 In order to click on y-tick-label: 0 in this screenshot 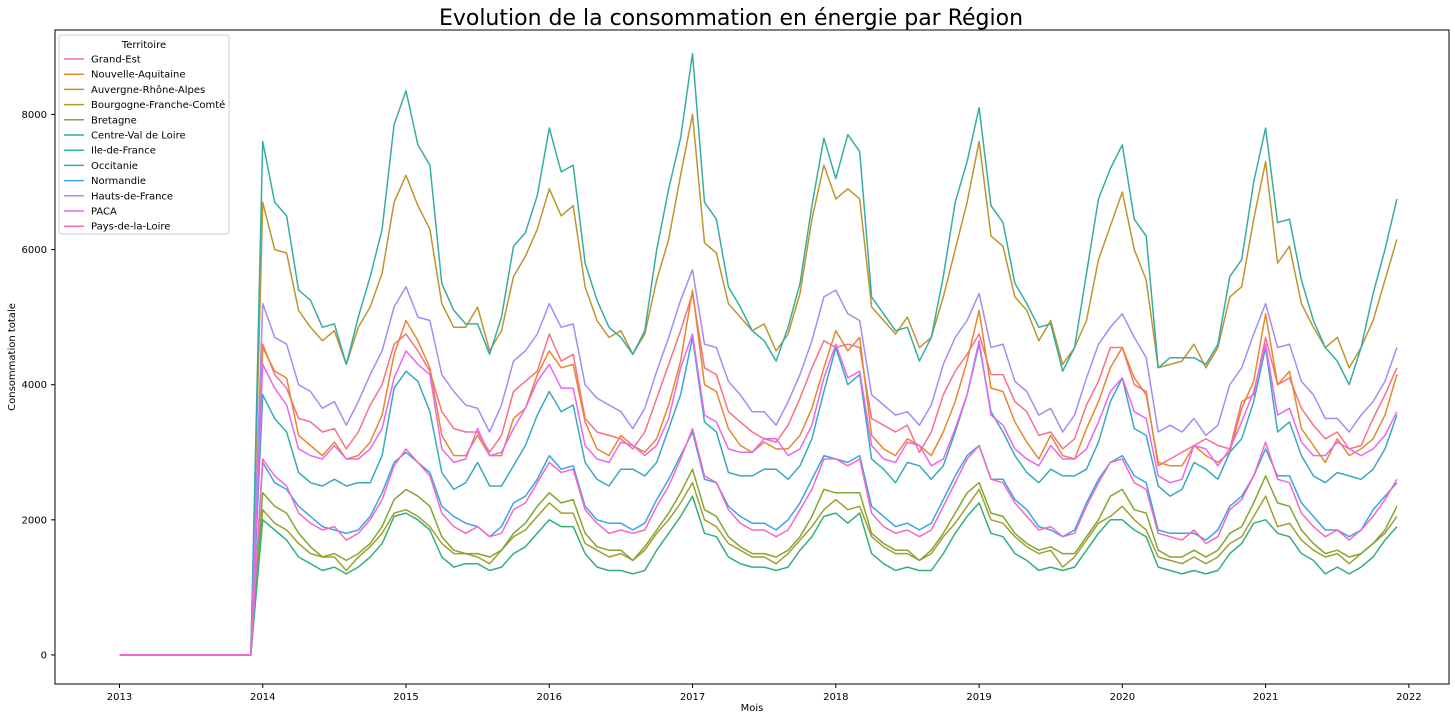, I will do `click(44, 655)`.